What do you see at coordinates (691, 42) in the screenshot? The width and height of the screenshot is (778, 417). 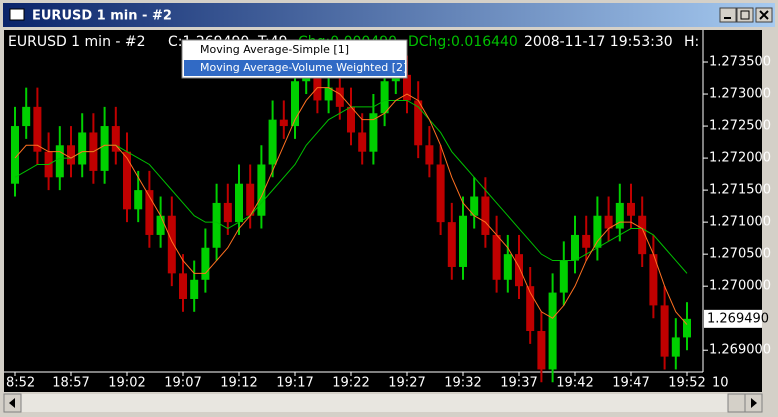 I see `header-high: H:` at bounding box center [691, 42].